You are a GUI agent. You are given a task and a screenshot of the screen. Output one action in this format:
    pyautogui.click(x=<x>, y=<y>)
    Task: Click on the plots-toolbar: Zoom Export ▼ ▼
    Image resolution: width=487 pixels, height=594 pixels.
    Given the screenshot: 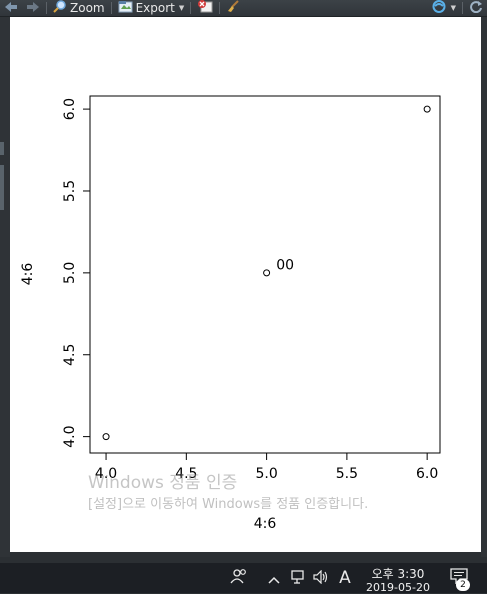 What is the action you would take?
    pyautogui.click(x=243, y=8)
    